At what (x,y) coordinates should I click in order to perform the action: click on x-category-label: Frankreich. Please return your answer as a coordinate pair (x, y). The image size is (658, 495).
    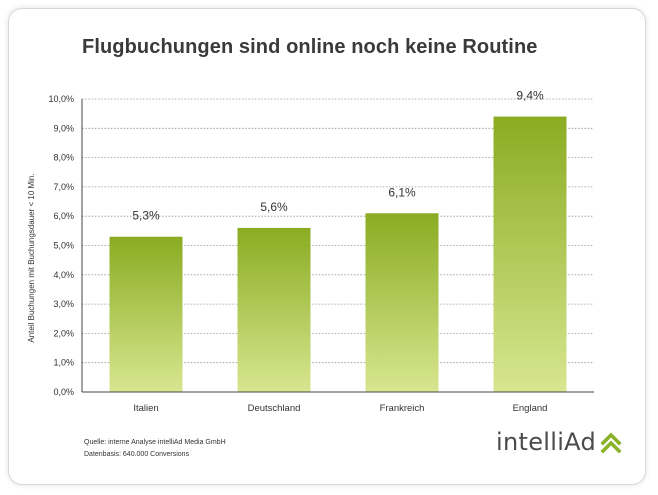
    Looking at the image, I should click on (402, 408).